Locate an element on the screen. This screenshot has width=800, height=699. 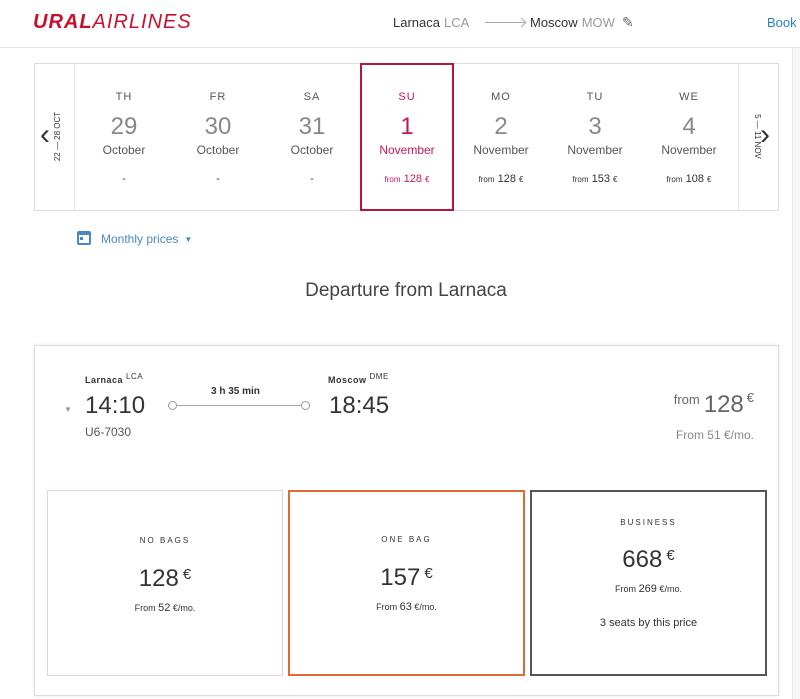
destination-code: MOW is located at coordinates (598, 22).